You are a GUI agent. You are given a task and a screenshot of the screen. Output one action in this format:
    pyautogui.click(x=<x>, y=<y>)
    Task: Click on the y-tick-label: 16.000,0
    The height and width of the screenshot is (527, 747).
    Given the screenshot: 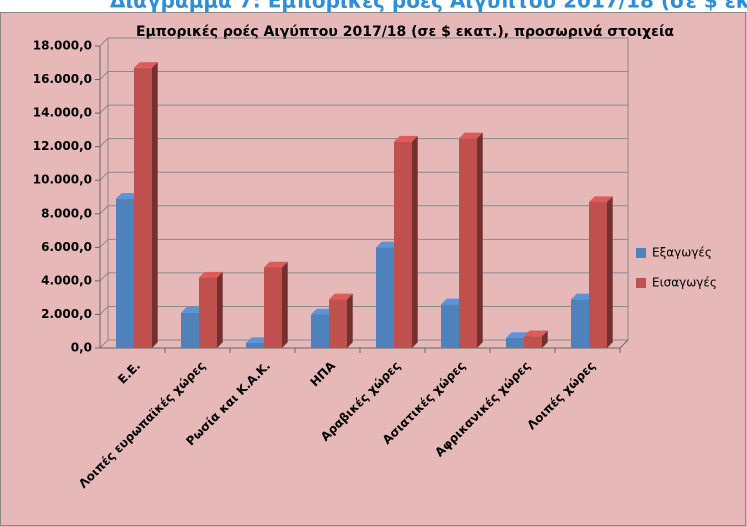 What is the action you would take?
    pyautogui.click(x=62, y=79)
    